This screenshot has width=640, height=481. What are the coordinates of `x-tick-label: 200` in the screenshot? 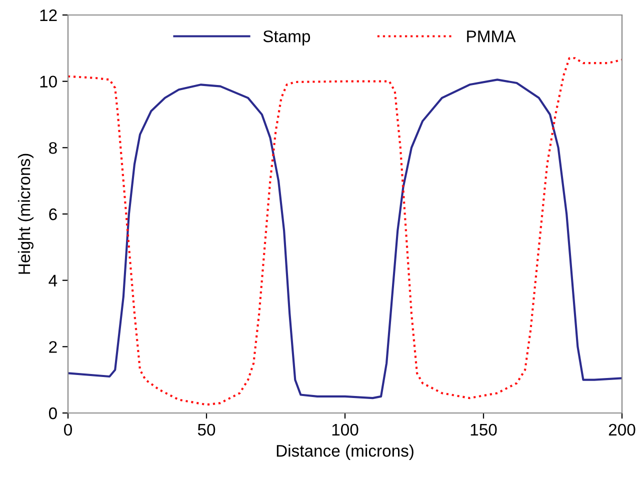 It's located at (622, 430).